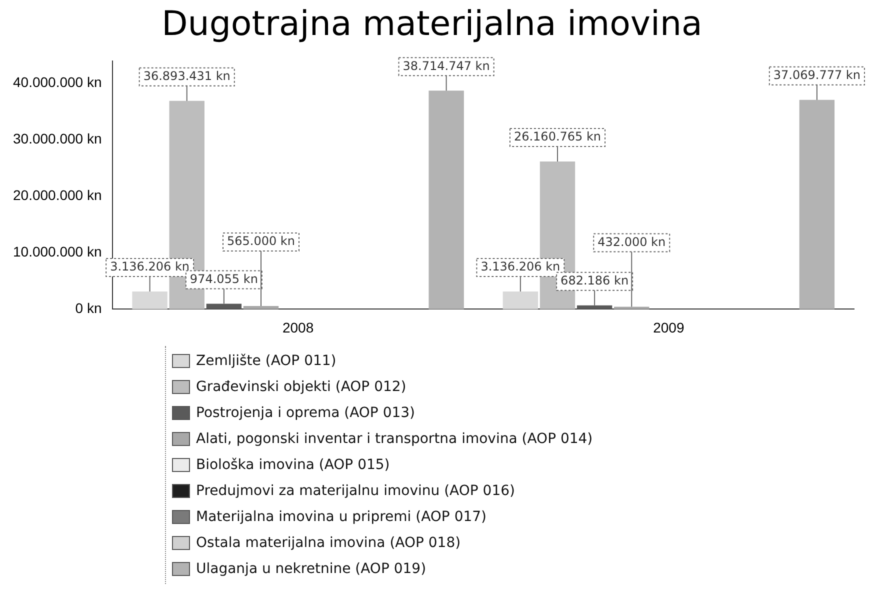 The height and width of the screenshot is (614, 874). I want to click on y-tick-label: 20.000.000 kn, so click(57, 195).